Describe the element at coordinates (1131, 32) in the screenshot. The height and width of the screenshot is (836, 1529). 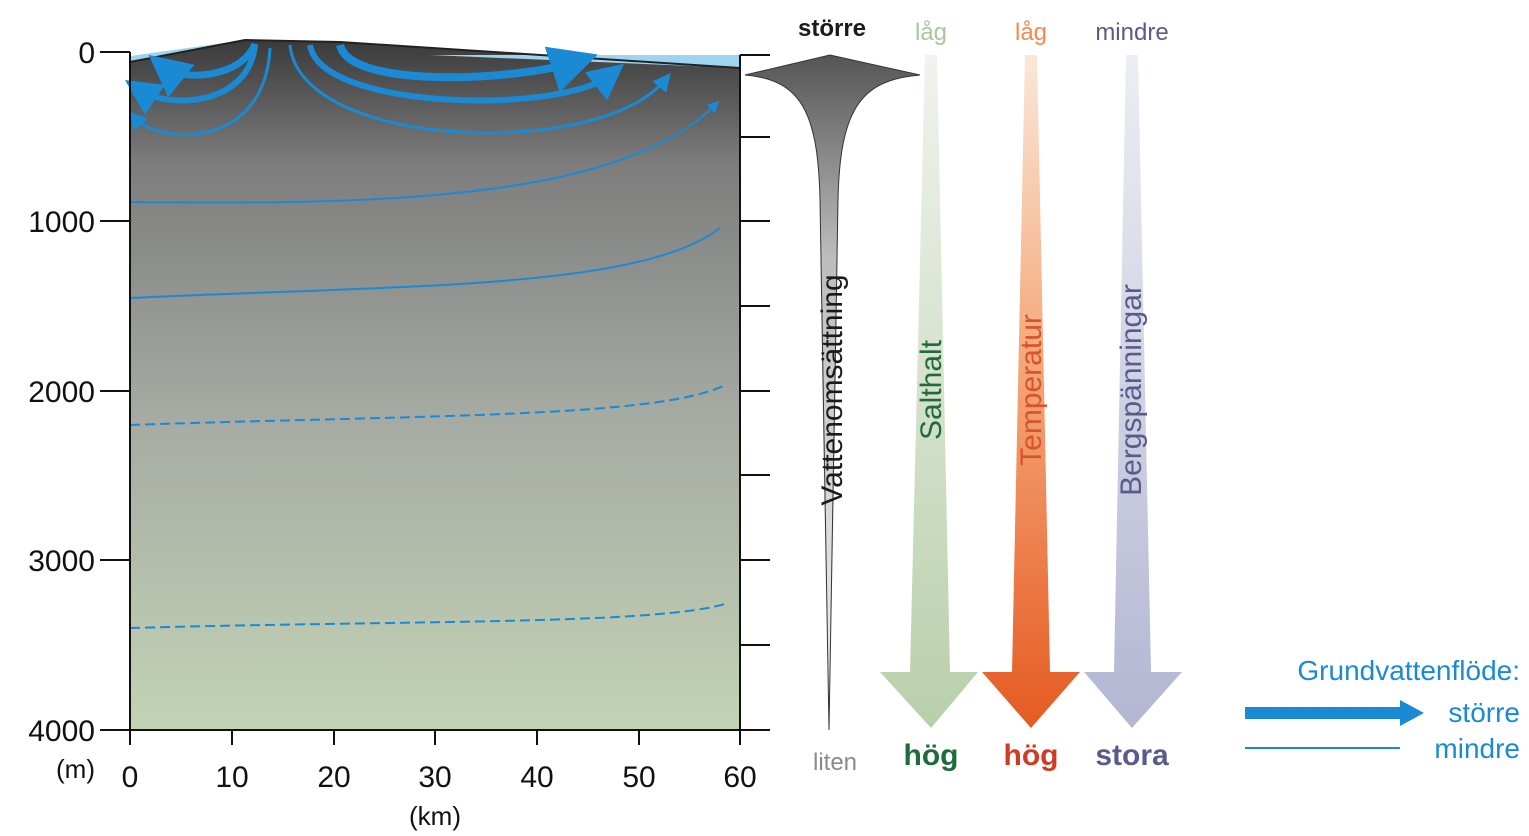
I see `bergspanningar-top-label: mindre` at that location.